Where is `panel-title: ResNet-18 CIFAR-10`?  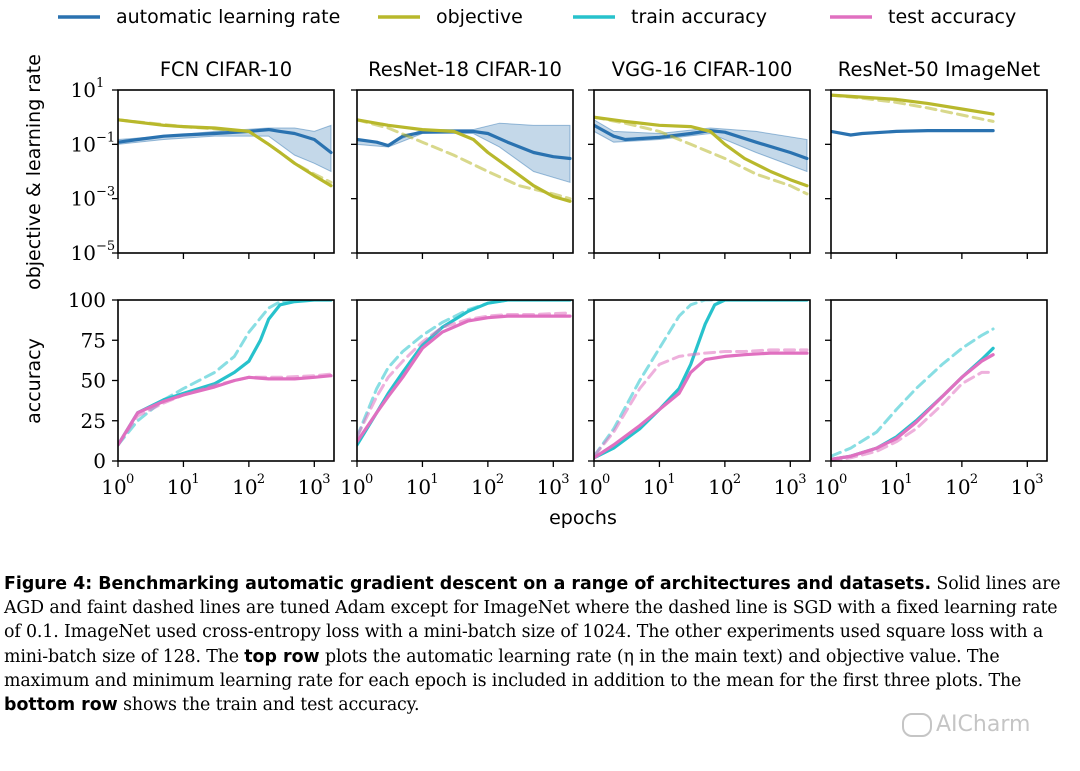 panel-title: ResNet-18 CIFAR-10 is located at coordinates (465, 69).